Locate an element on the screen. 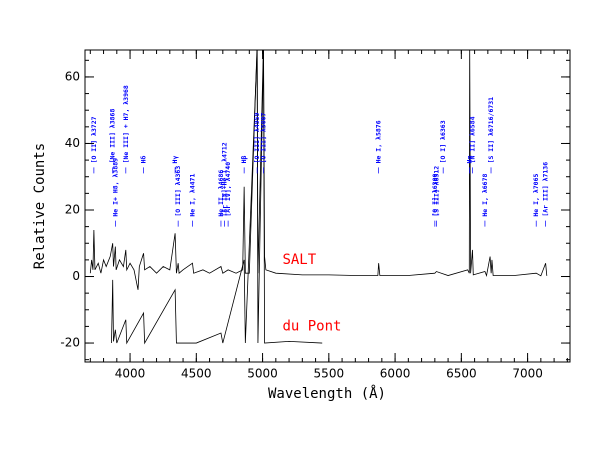  line-annotation: He I, λ4471 is located at coordinates (192, 195).